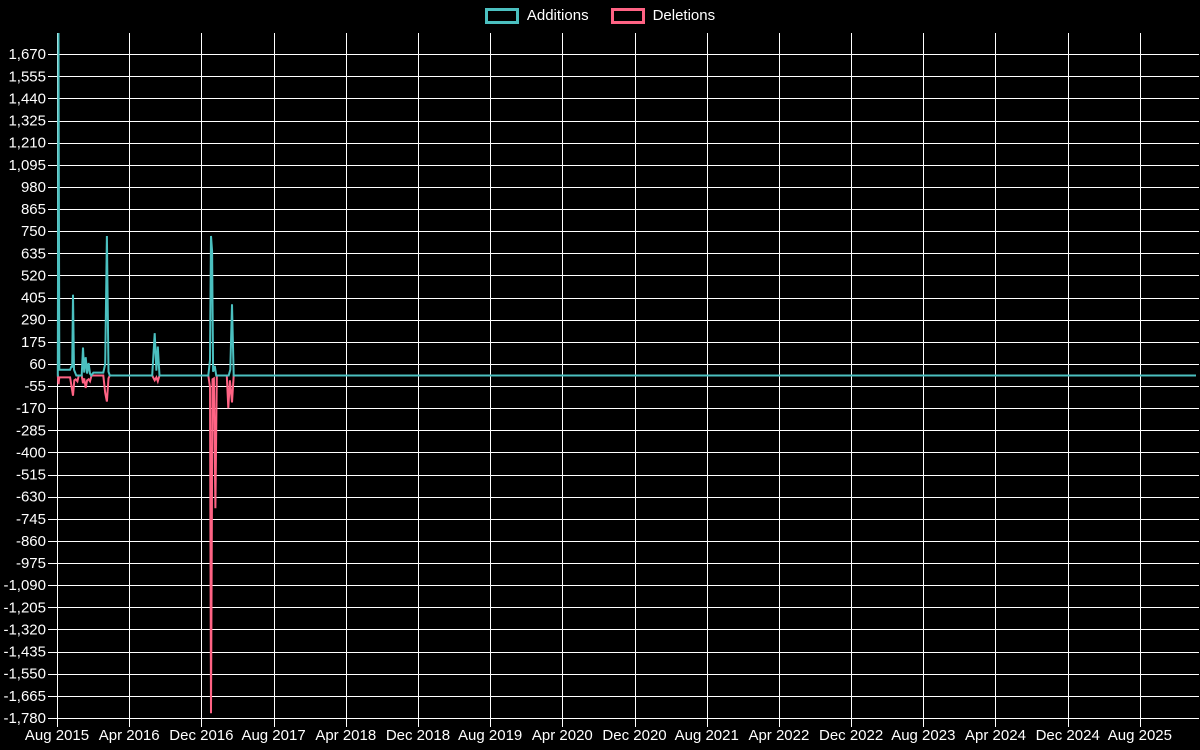 This screenshot has height=750, width=1200. What do you see at coordinates (627, 16) in the screenshot?
I see `deletions-swatch-icon` at bounding box center [627, 16].